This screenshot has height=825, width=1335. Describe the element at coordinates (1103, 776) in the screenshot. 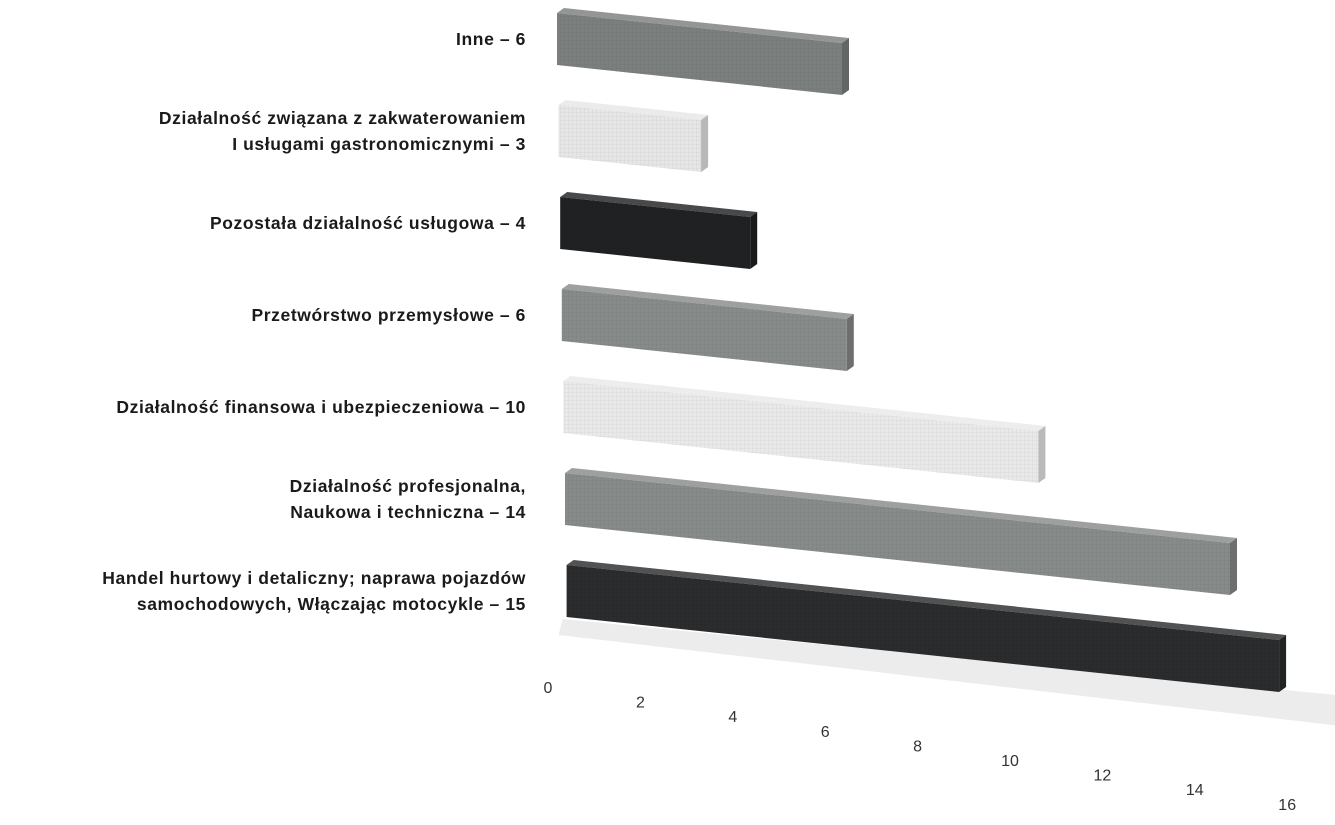

I see `x-tick-label: 12` at that location.